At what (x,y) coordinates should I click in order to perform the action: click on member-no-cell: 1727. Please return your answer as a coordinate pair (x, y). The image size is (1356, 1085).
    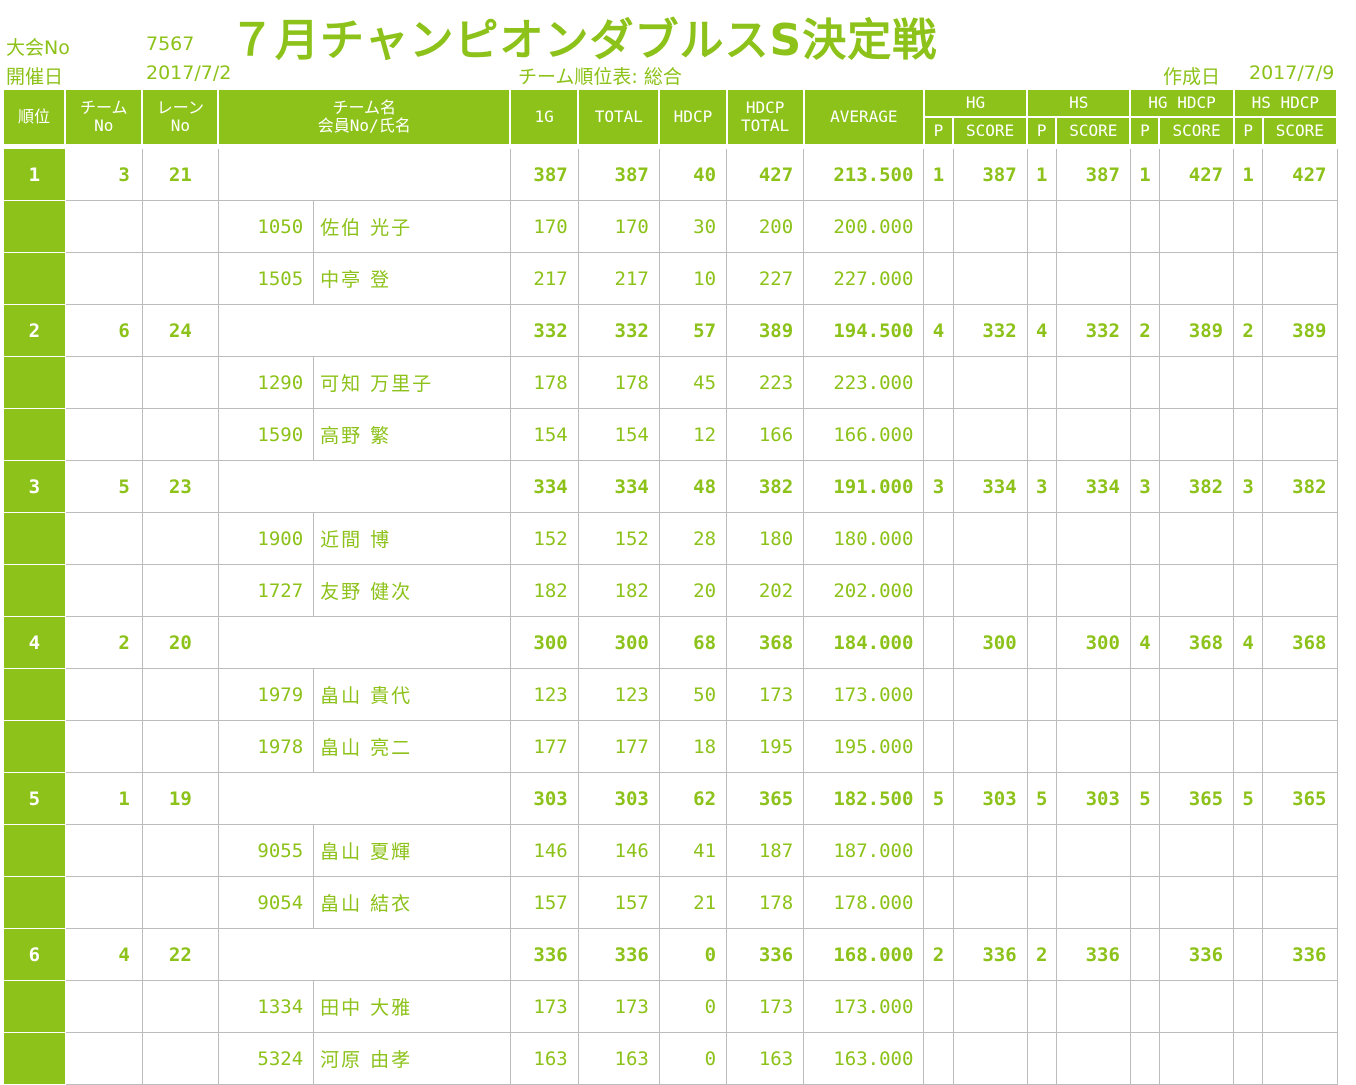
    Looking at the image, I should click on (266, 590).